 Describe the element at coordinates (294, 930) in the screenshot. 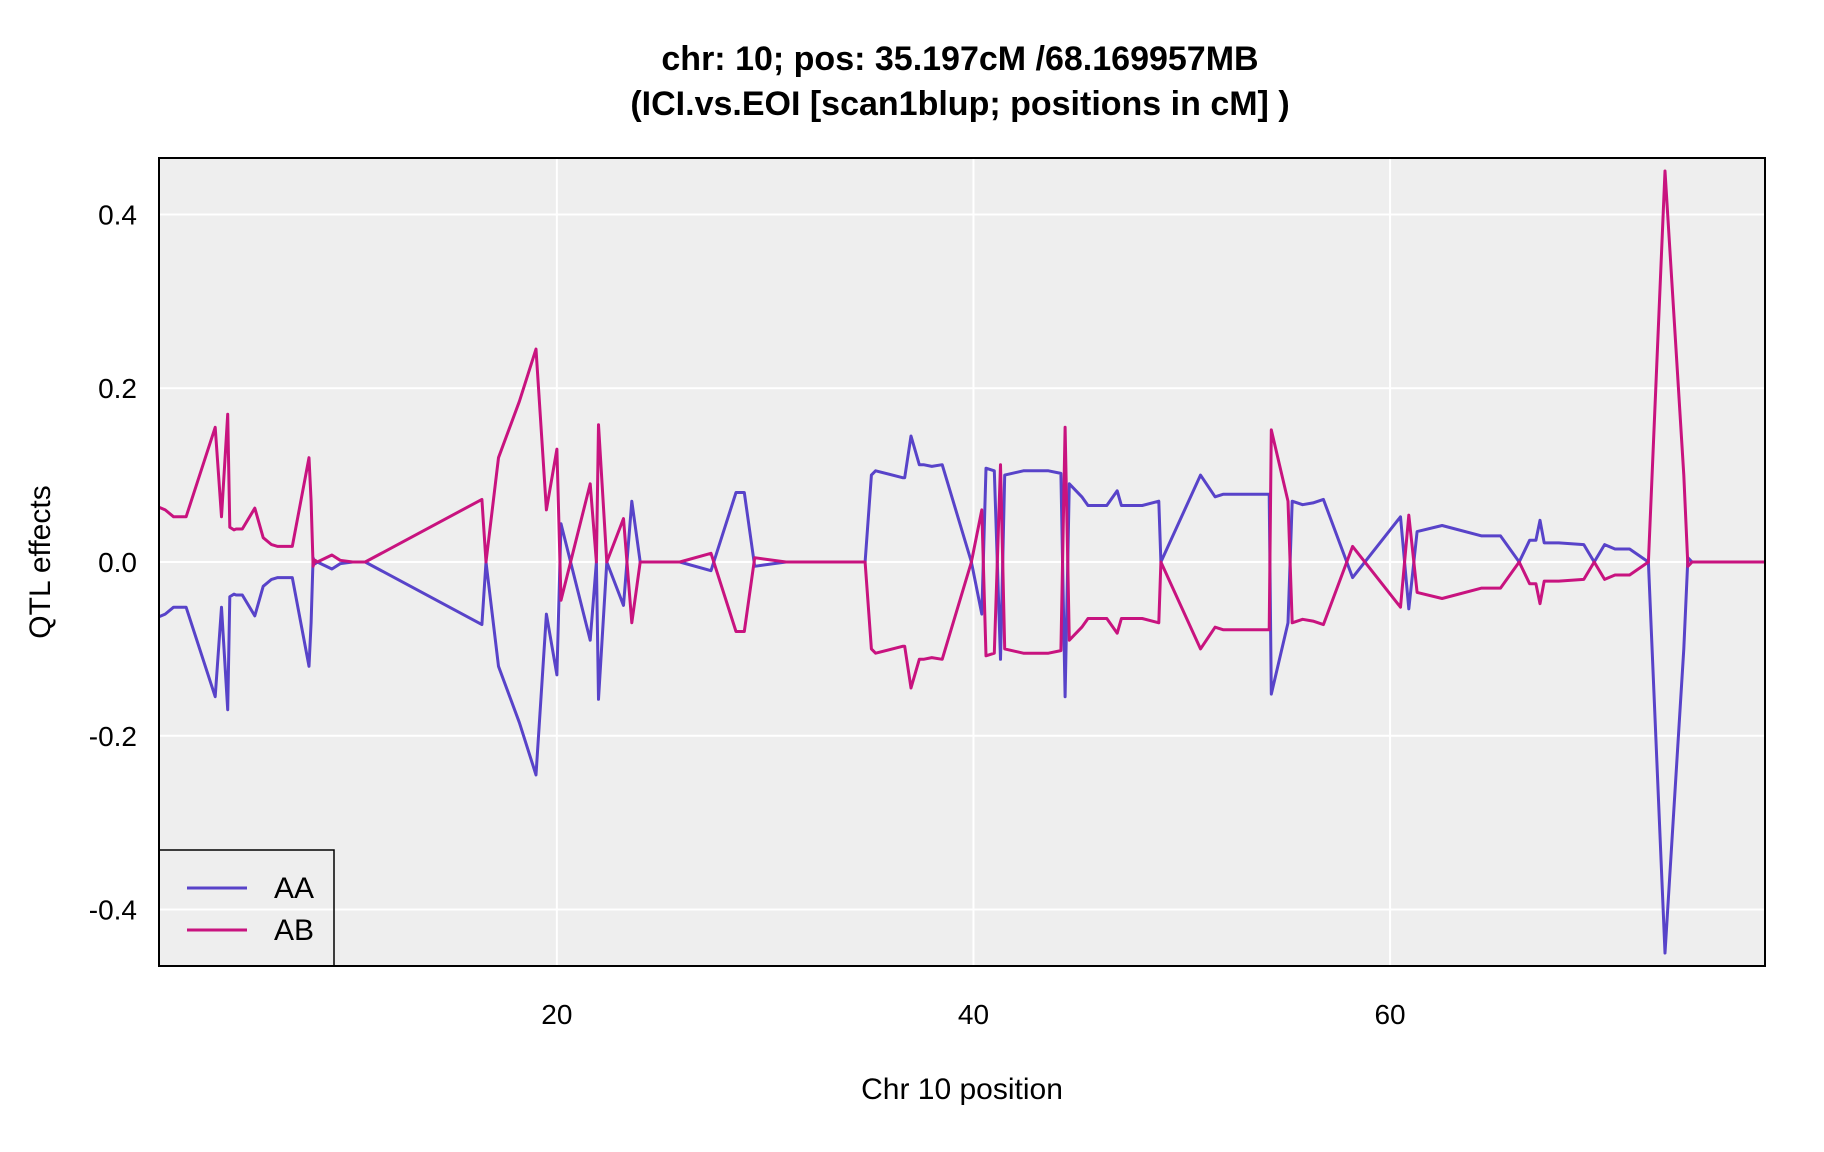

I see `legend-label-ab: AB` at that location.